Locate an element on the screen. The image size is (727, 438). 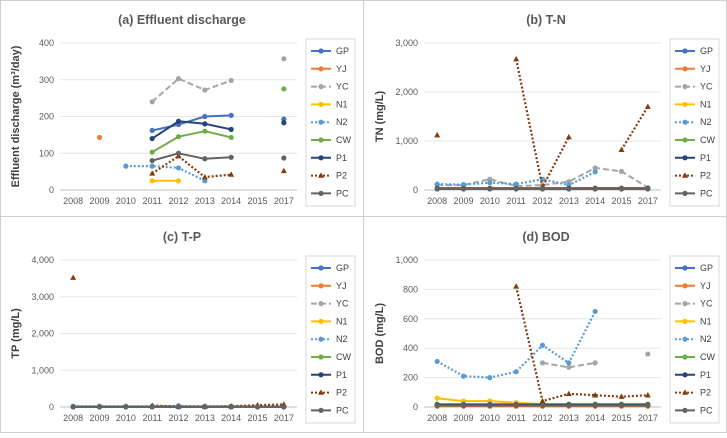
series-yj is located at coordinates (99, 137).